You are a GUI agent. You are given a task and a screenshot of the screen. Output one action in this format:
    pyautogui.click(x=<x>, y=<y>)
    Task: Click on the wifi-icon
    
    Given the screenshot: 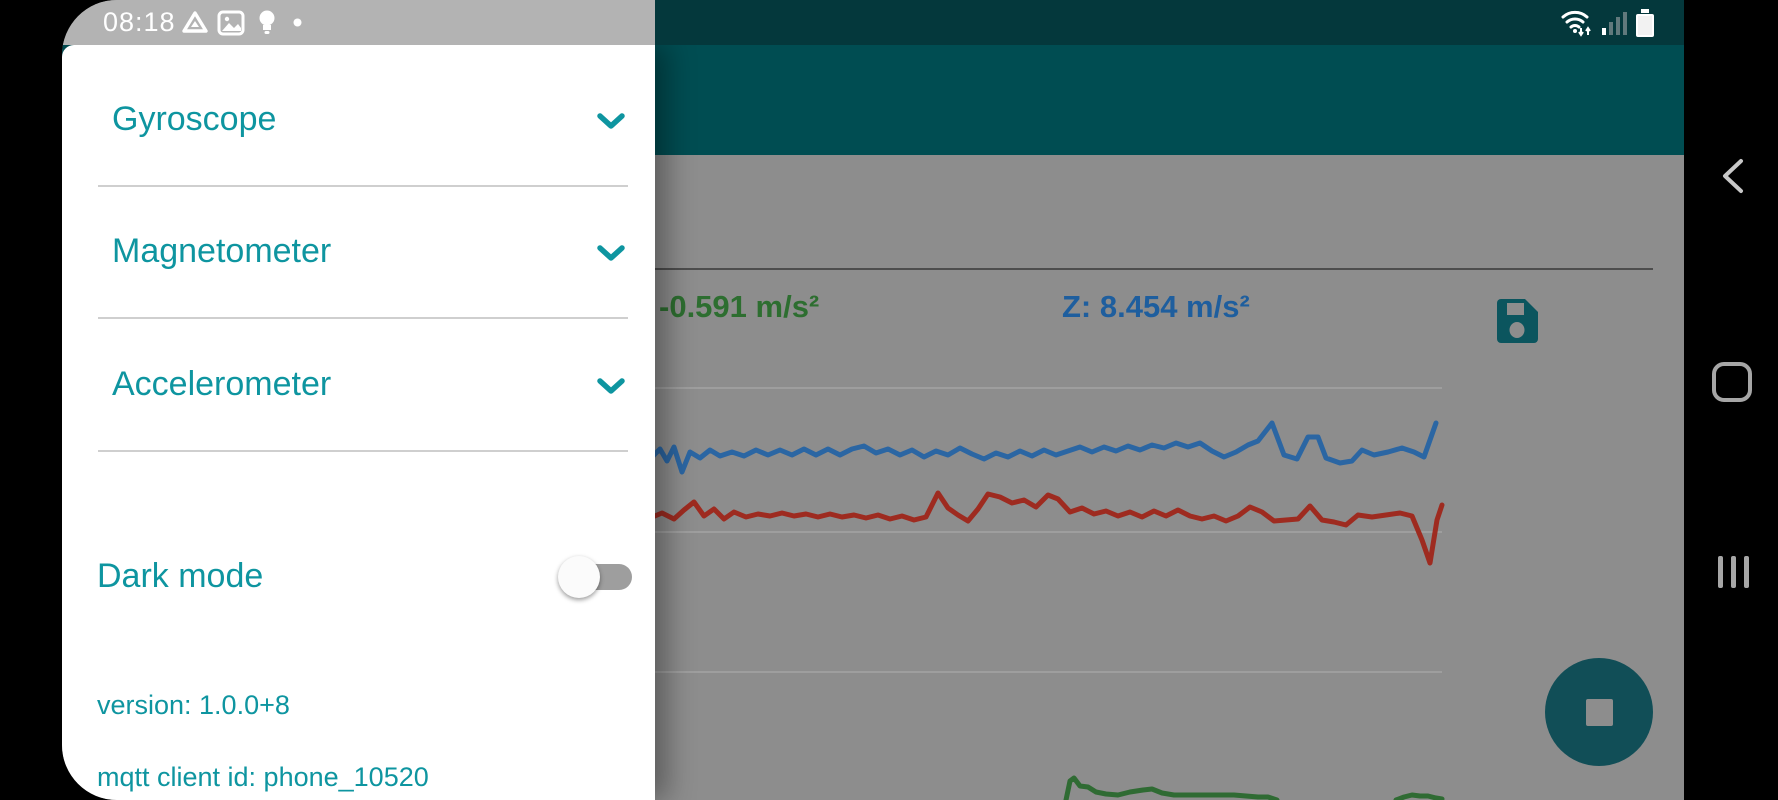 What is the action you would take?
    pyautogui.click(x=1577, y=22)
    